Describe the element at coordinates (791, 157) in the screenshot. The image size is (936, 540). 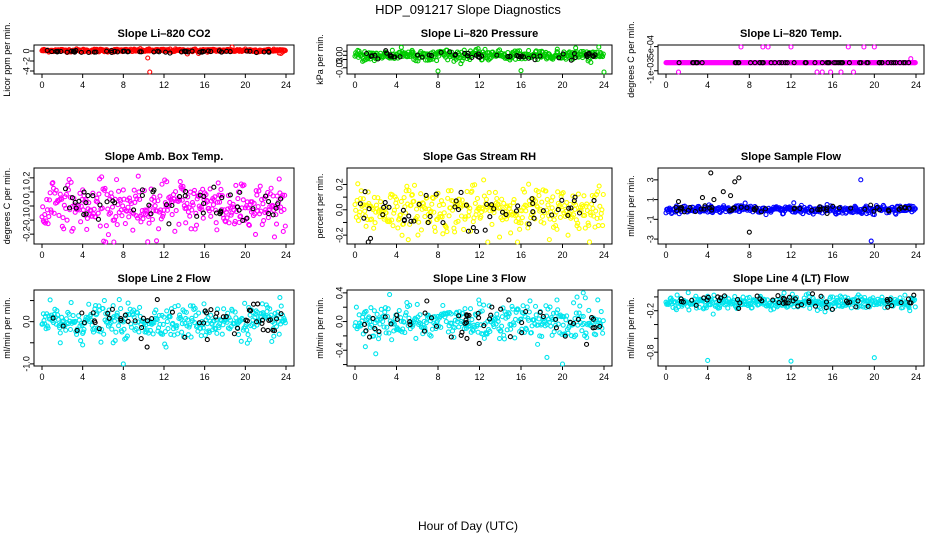
I see `panel-title: Slope Sample Flow` at that location.